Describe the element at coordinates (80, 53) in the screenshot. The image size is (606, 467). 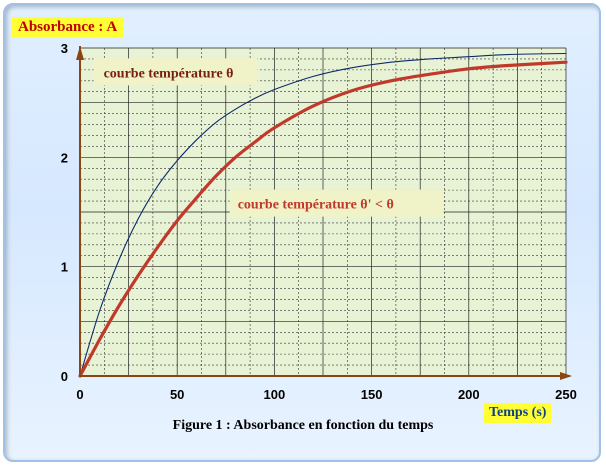
I see `y-axis-arrow` at that location.